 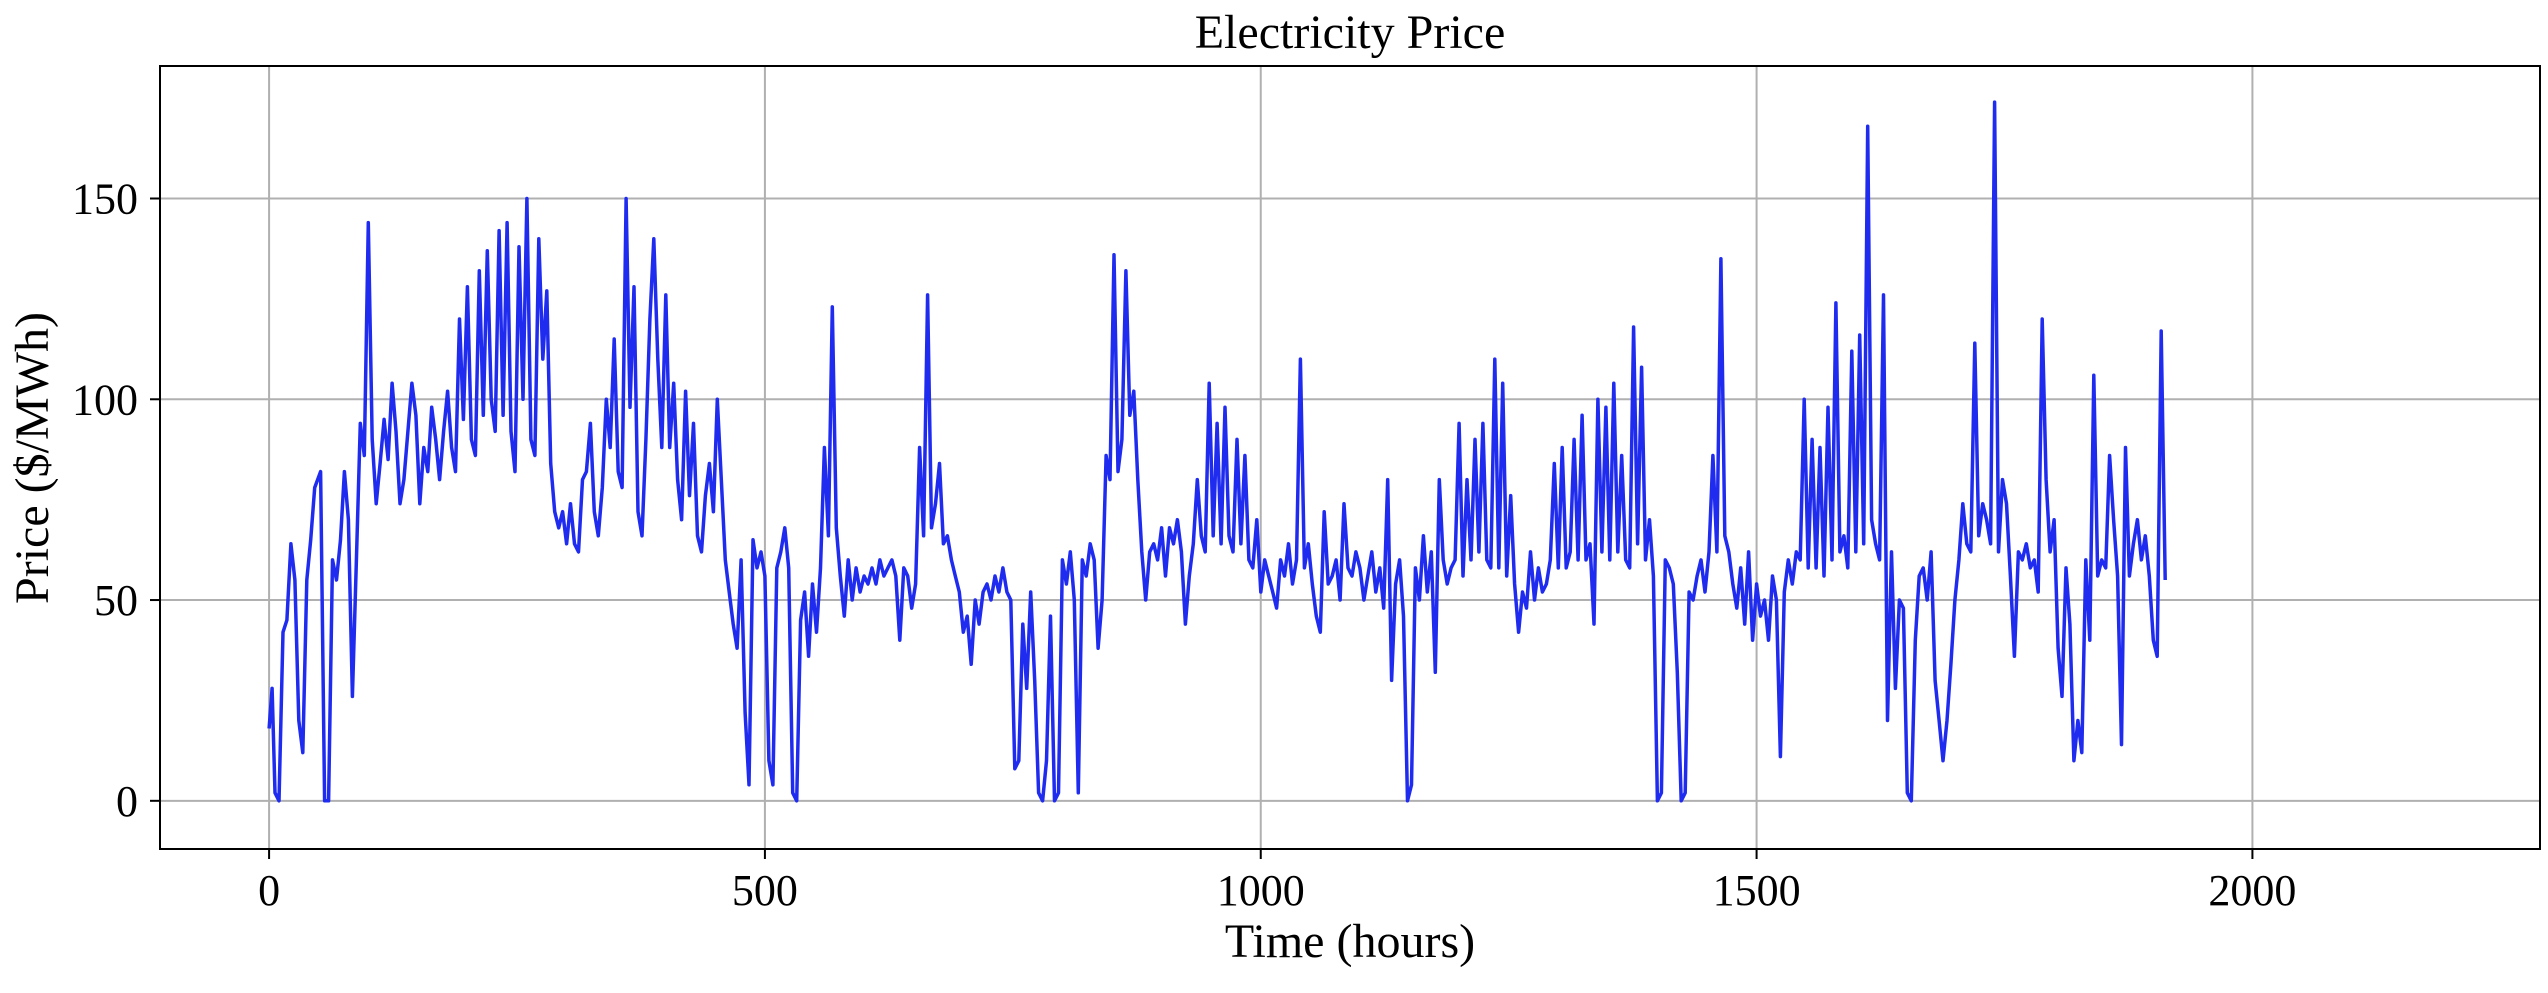 I want to click on x-tick-label: 0, so click(x=269, y=890).